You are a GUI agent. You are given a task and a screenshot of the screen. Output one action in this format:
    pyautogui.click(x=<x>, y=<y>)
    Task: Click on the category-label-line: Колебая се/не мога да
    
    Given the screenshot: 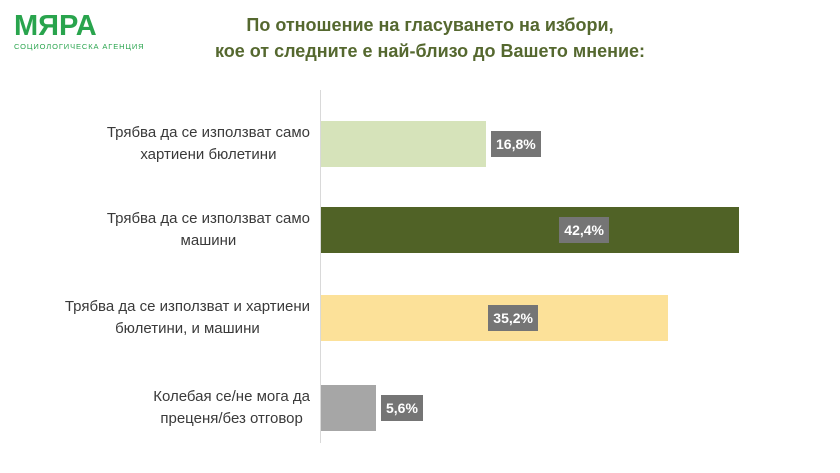 What is the action you would take?
    pyautogui.click(x=231, y=396)
    